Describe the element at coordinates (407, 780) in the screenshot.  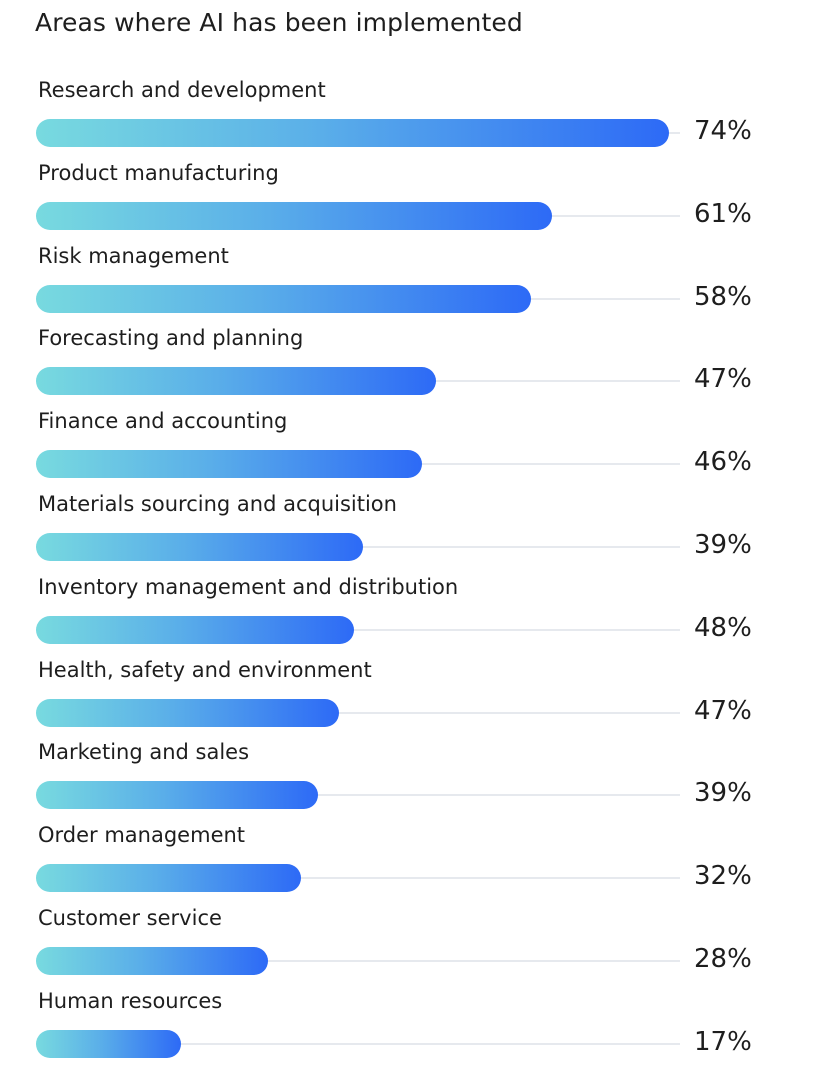
I see `bar-row: Marketing and sales 39%` at that location.